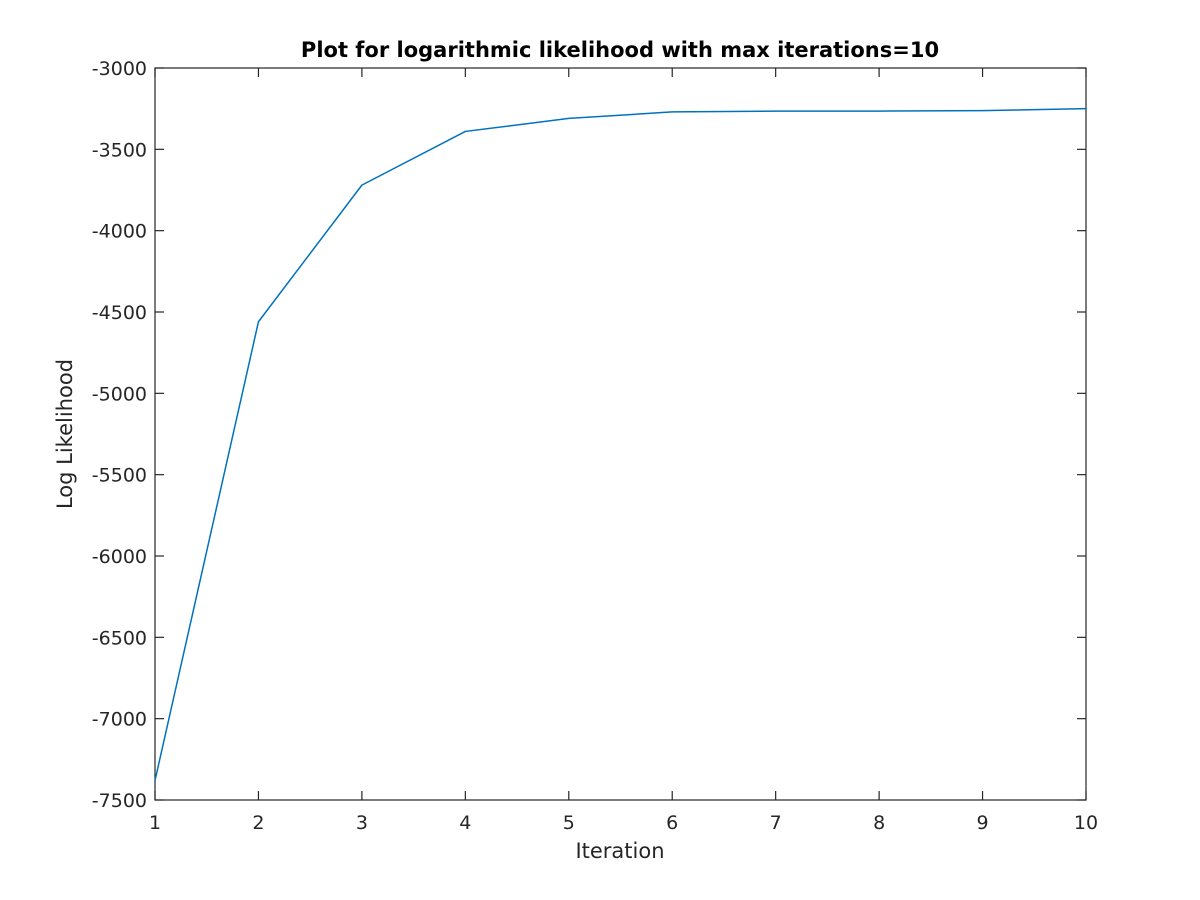 This screenshot has height=900, width=1200. Describe the element at coordinates (672, 823) in the screenshot. I see `x-tick-label: 6` at that location.